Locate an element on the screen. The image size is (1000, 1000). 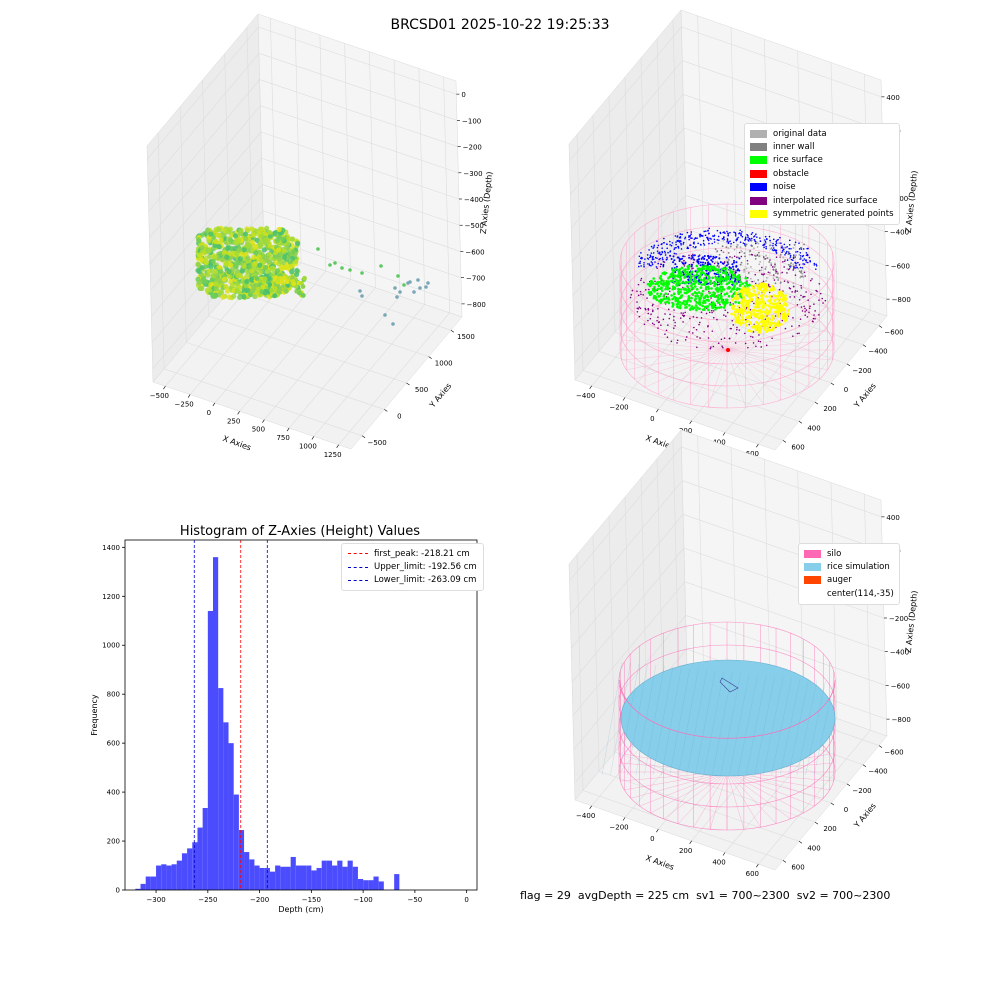
x-tick-label: 200 is located at coordinates (685, 431).